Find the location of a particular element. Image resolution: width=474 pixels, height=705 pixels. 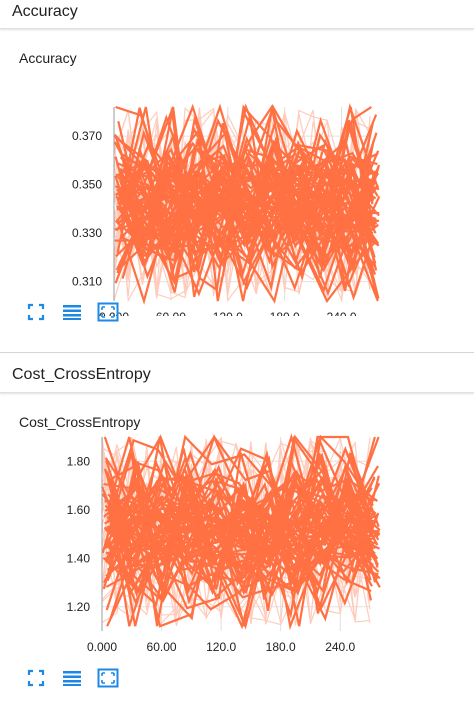

series-line-faint is located at coordinates (242, 205).